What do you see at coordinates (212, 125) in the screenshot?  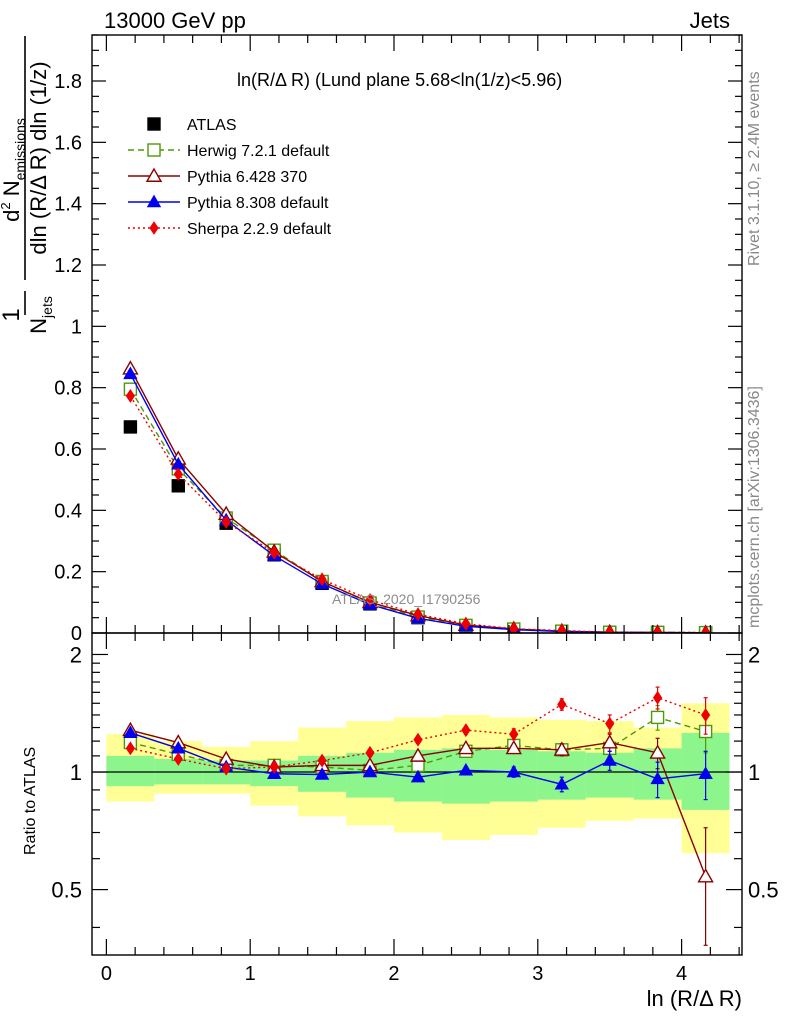 I see `legend-label: ATLAS` at bounding box center [212, 125].